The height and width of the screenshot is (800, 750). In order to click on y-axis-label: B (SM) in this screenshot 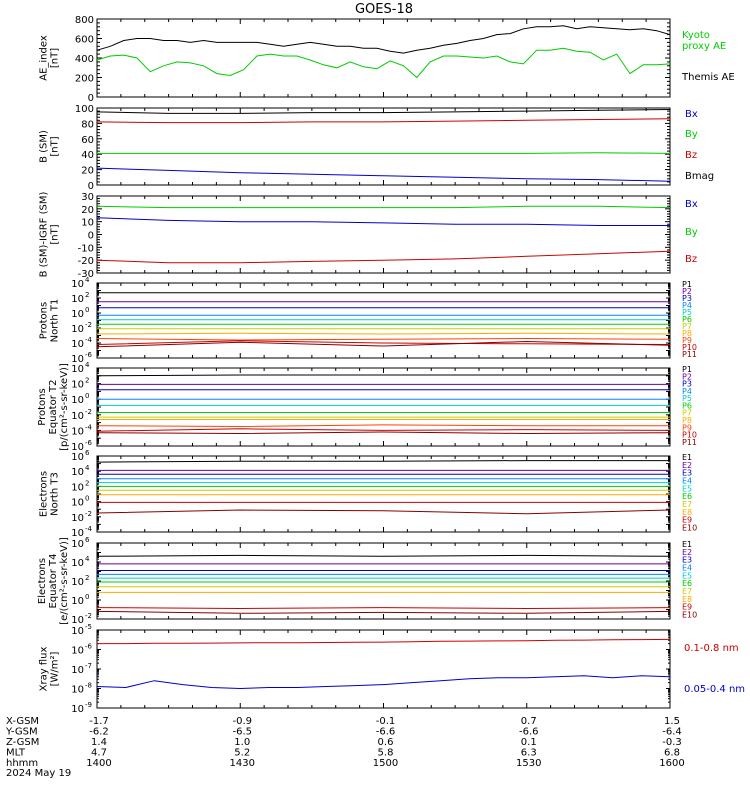, I will do `click(44, 146)`.